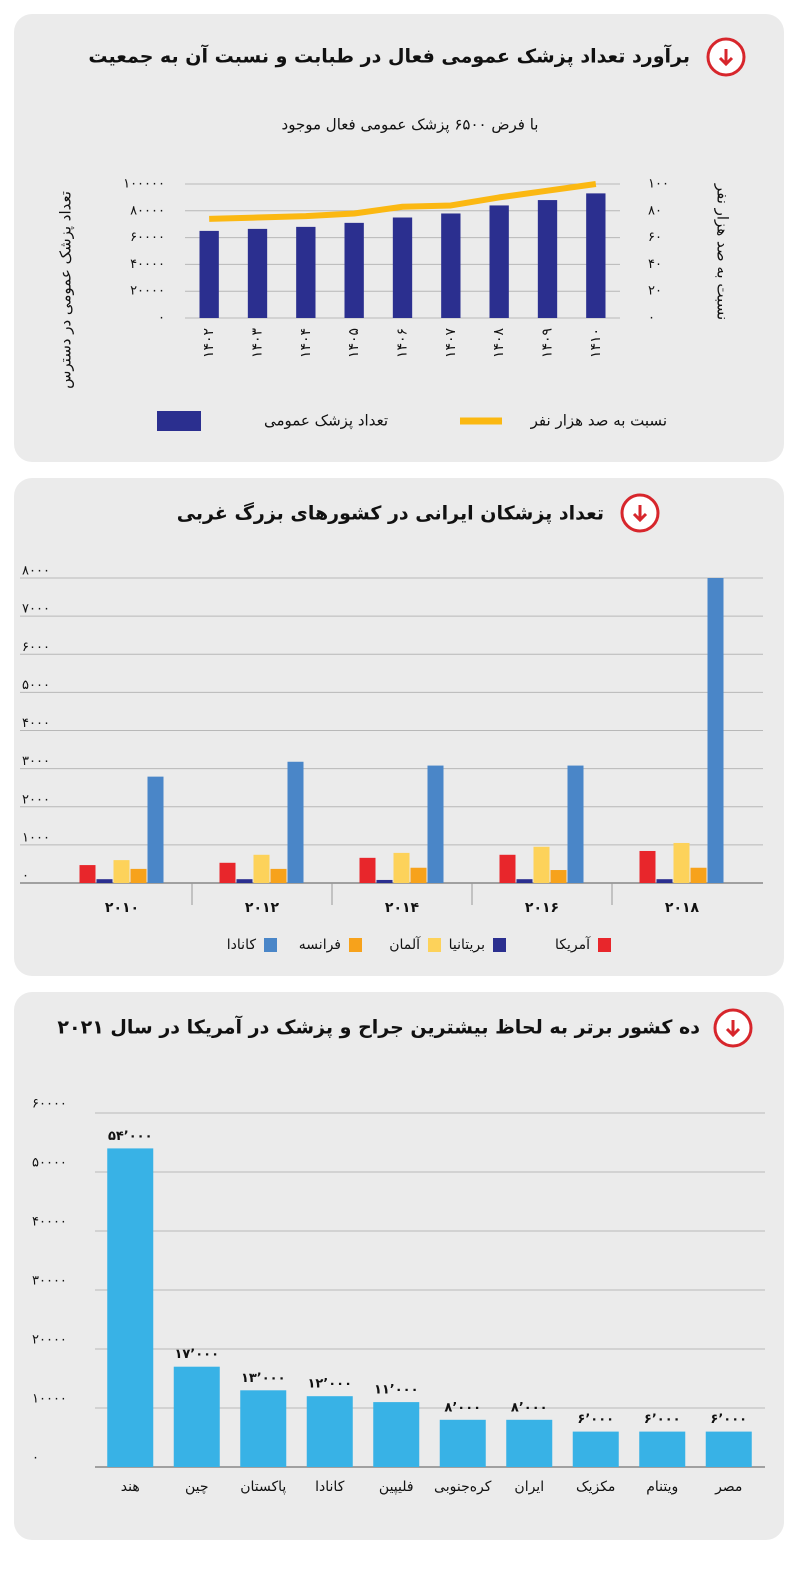 This screenshot has height=1570, width=800. I want to click on y-tick-label: ۱۰۰۰۰۰, so click(144, 184).